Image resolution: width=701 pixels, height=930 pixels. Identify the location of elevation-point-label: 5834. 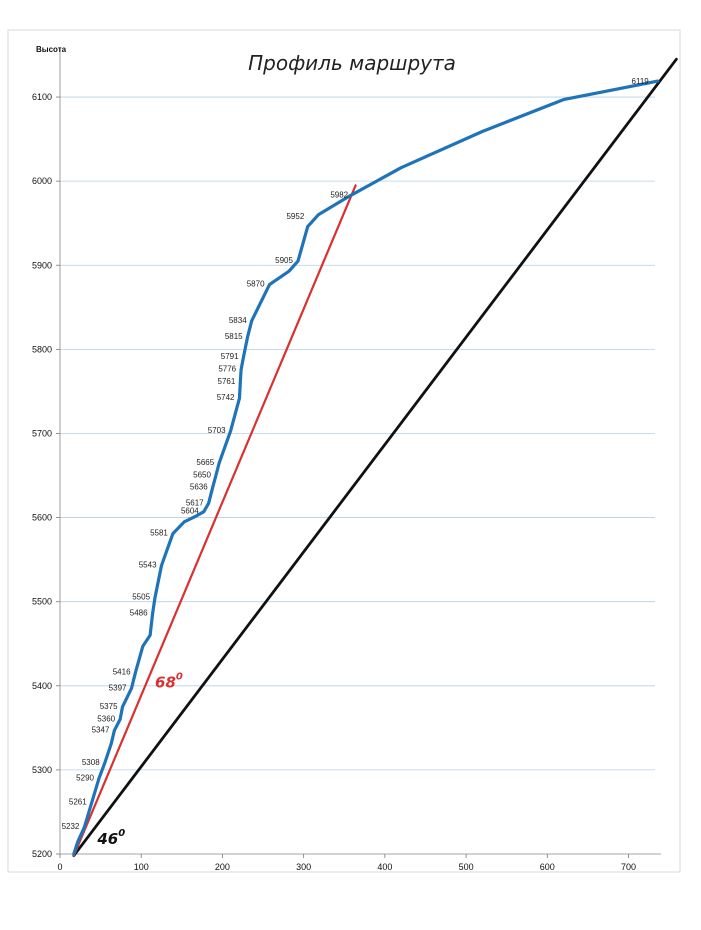
(238, 320).